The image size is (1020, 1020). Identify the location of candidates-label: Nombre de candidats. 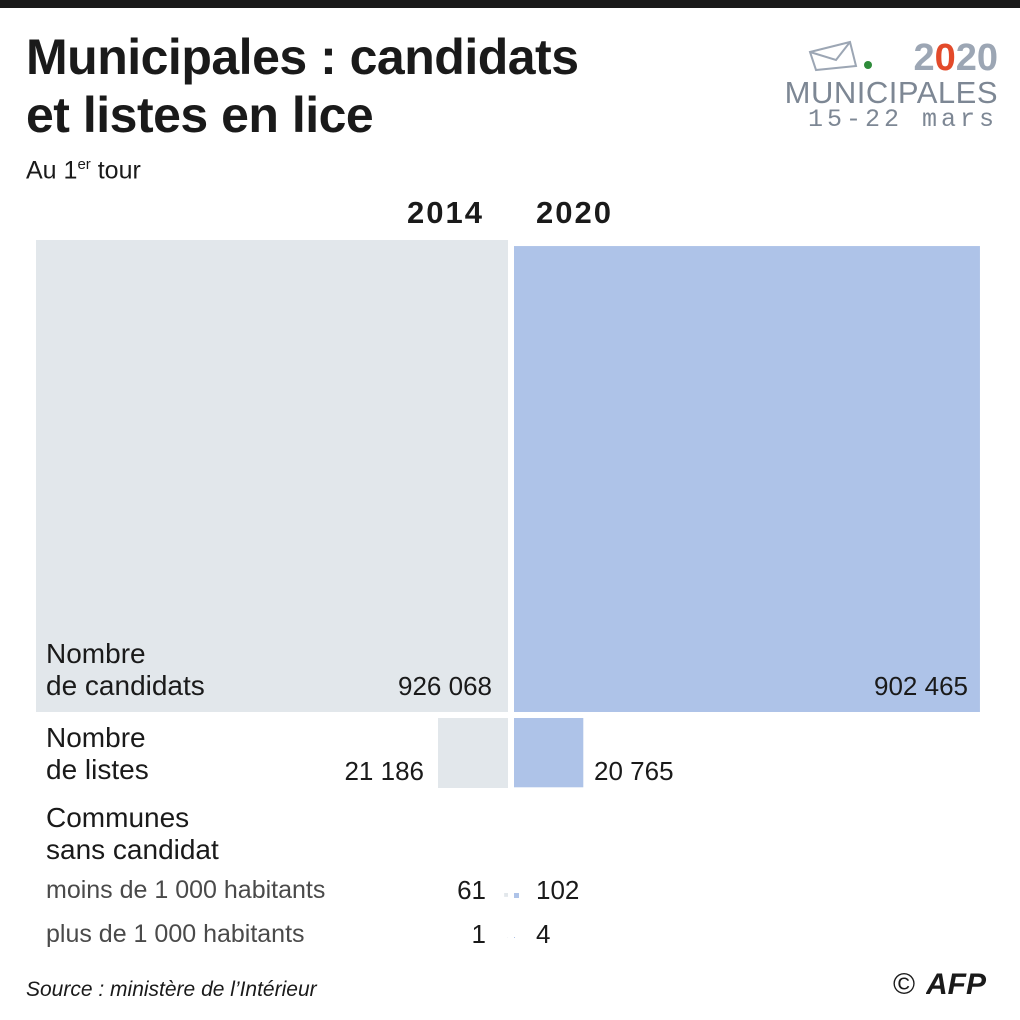
(125, 670).